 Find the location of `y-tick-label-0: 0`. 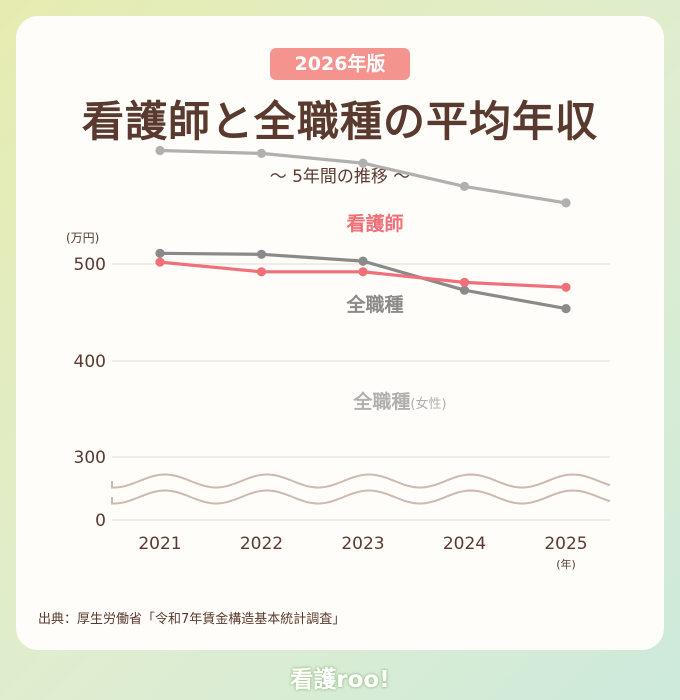

y-tick-label-0: 0 is located at coordinates (100, 521).